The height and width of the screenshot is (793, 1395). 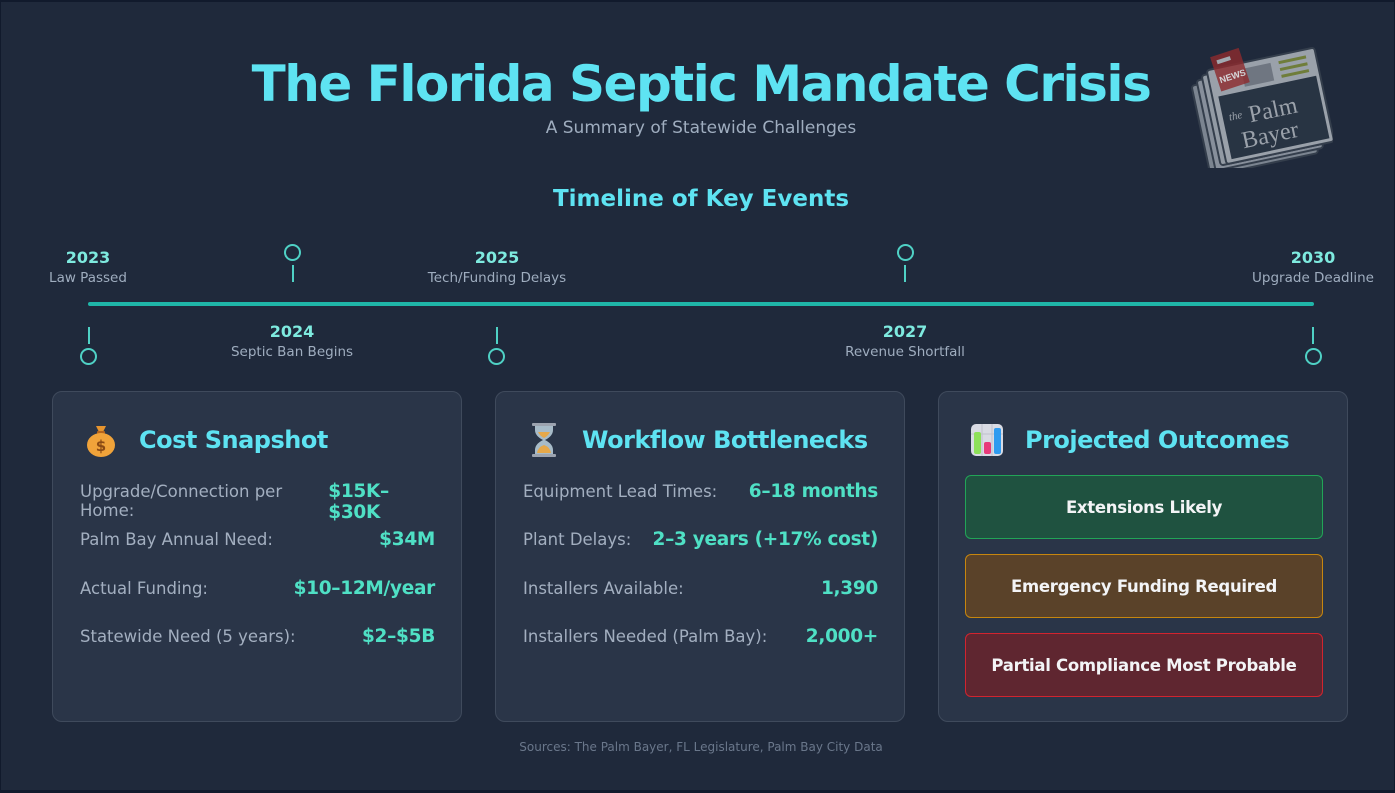 What do you see at coordinates (88, 267) in the screenshot?
I see `timeline-event-2023: 2023 Law Passed` at bounding box center [88, 267].